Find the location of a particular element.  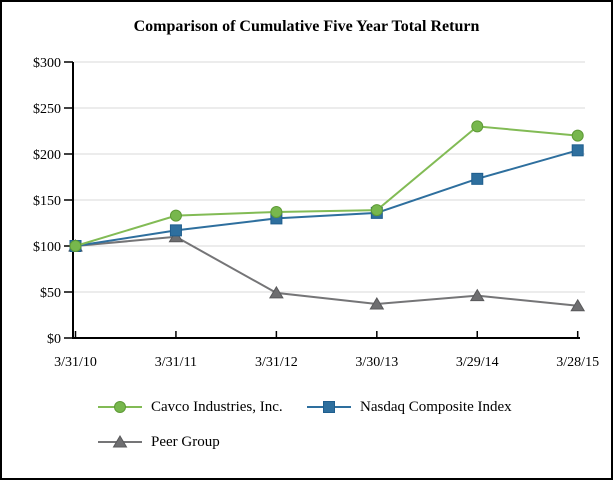

legend-item-peer-group: Peer Group is located at coordinates (159, 442).